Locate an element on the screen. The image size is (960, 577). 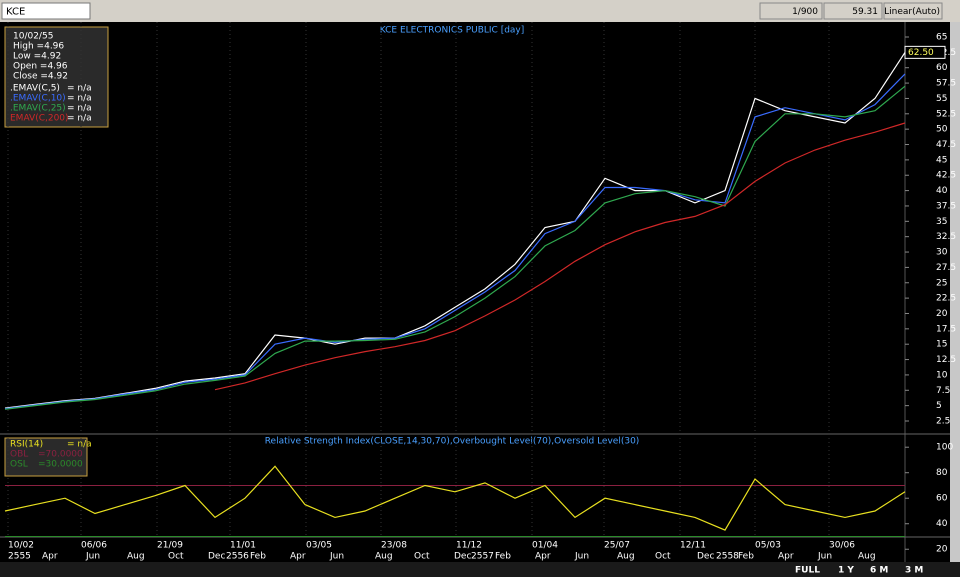
toolbar is located at coordinates (480, 11).